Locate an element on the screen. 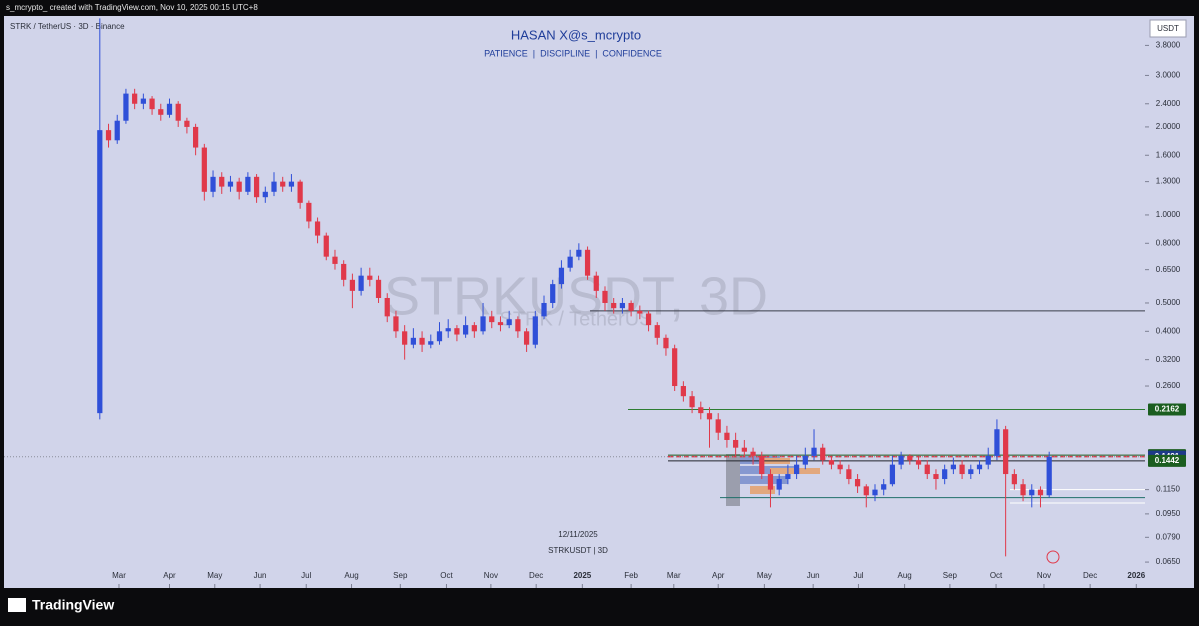  currency-box is located at coordinates (1168, 28).